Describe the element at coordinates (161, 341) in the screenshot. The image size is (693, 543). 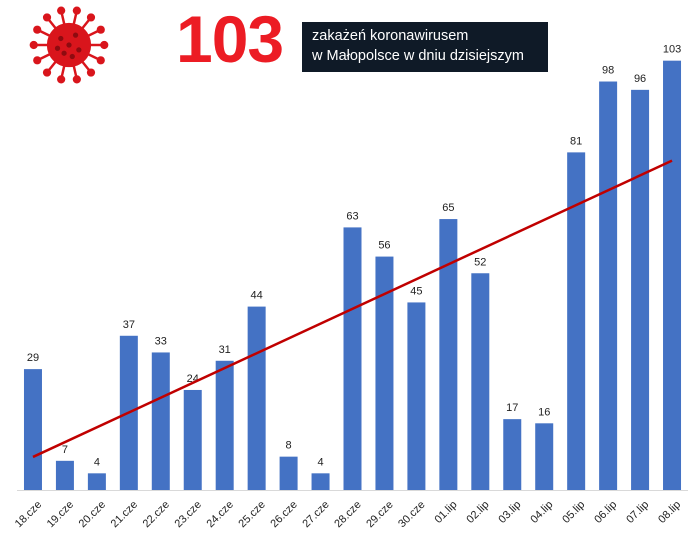
I see `data-label-22.cze: 33` at that location.